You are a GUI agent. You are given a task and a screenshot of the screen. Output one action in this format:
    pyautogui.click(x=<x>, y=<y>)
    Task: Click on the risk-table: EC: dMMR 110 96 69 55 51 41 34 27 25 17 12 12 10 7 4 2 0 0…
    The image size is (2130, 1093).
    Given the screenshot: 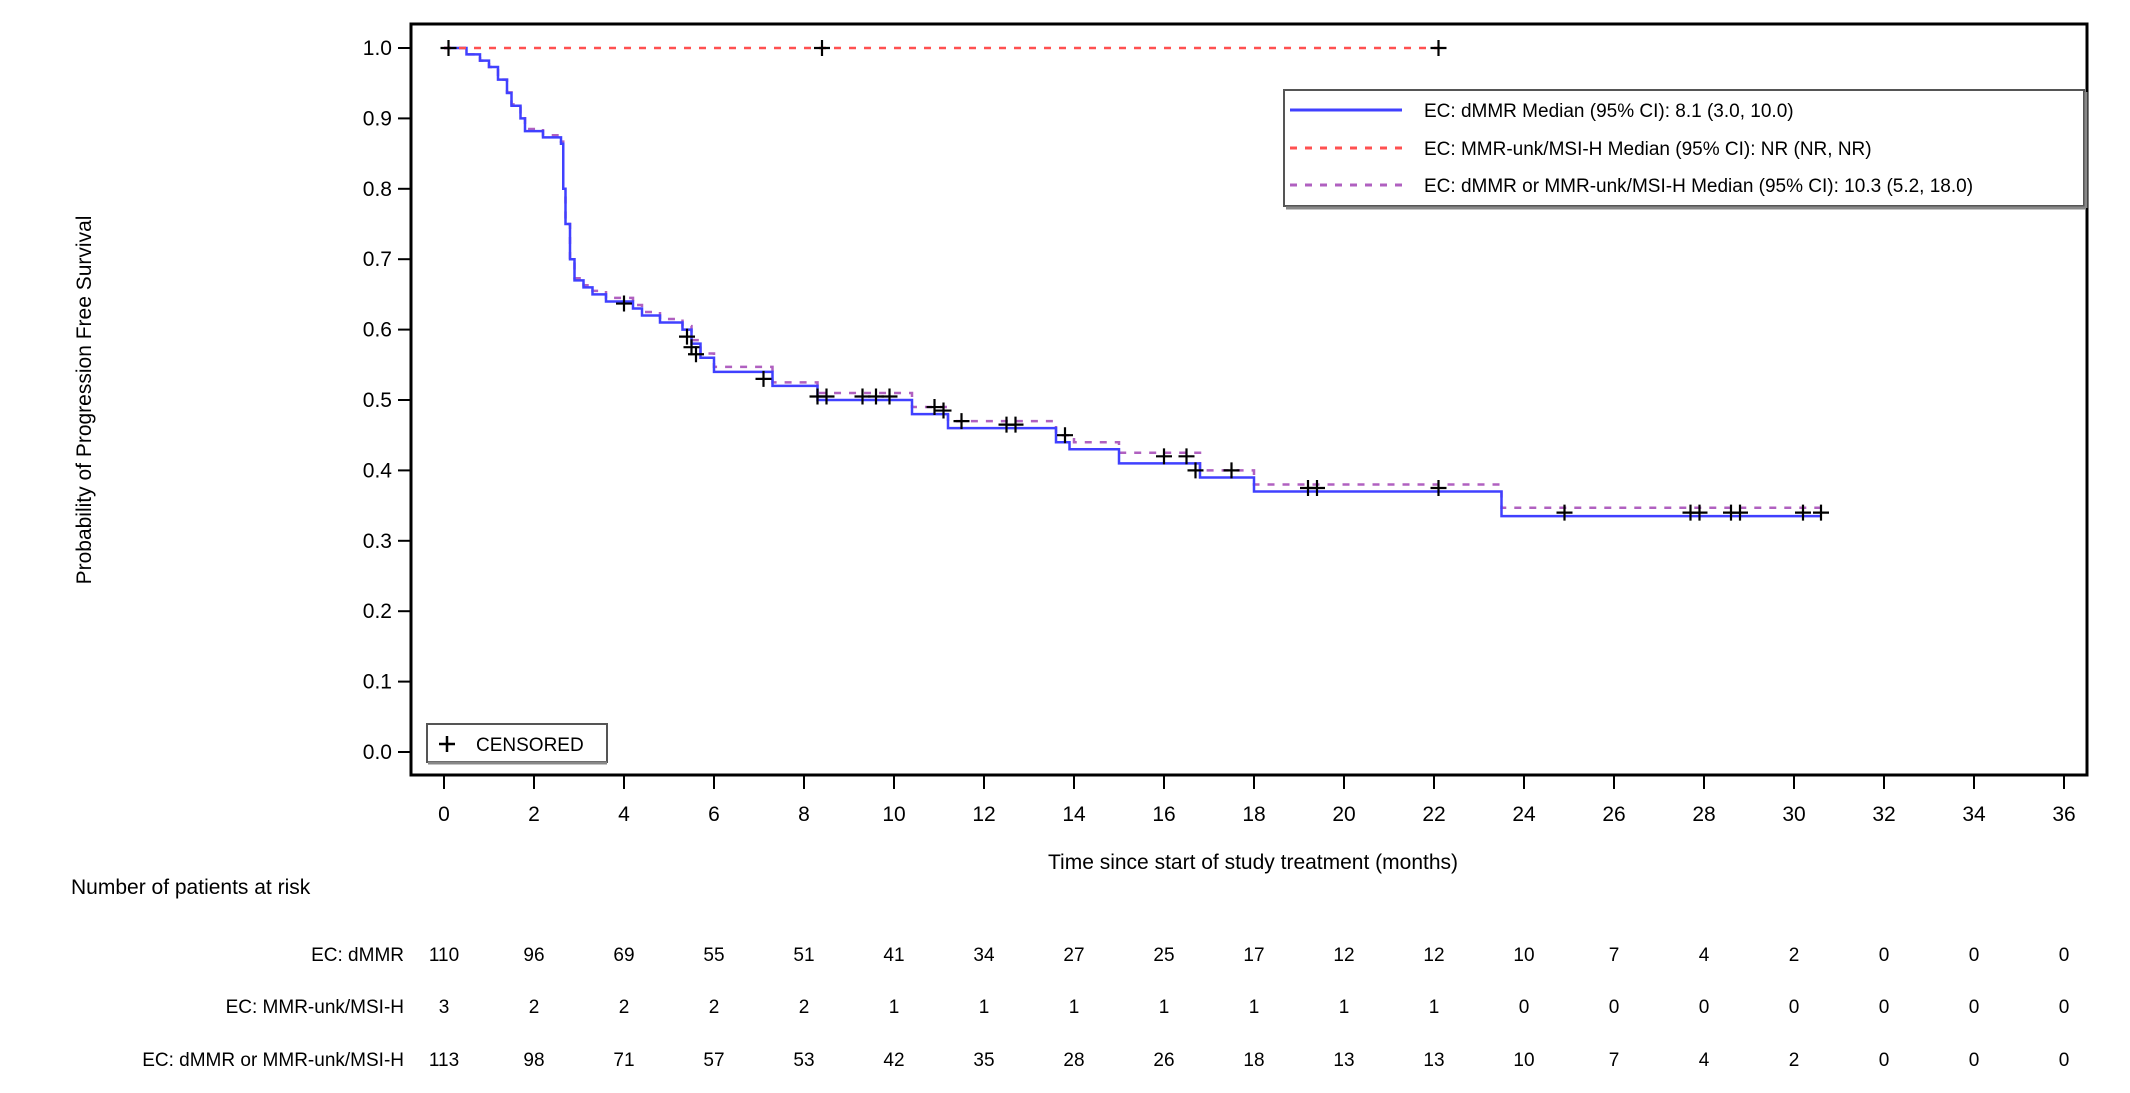 What is the action you would take?
    pyautogui.click(x=1105, y=1008)
    